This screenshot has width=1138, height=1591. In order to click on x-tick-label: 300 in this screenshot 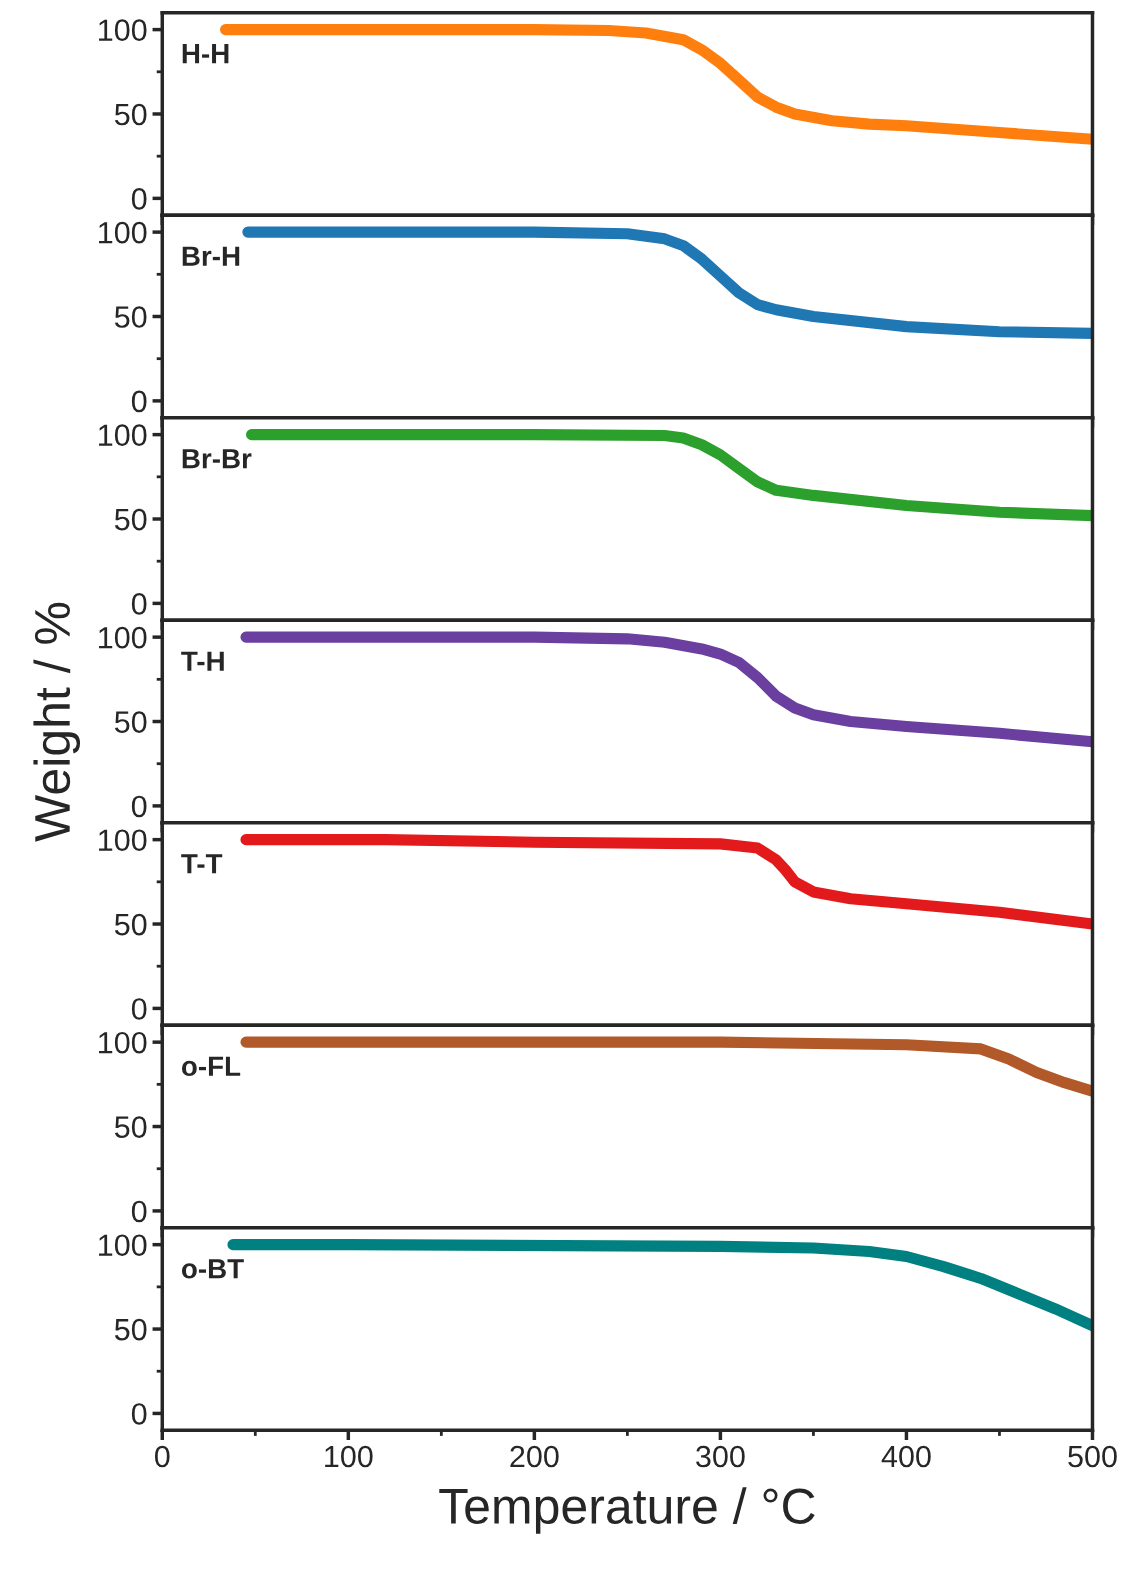, I will do `click(720, 1456)`.